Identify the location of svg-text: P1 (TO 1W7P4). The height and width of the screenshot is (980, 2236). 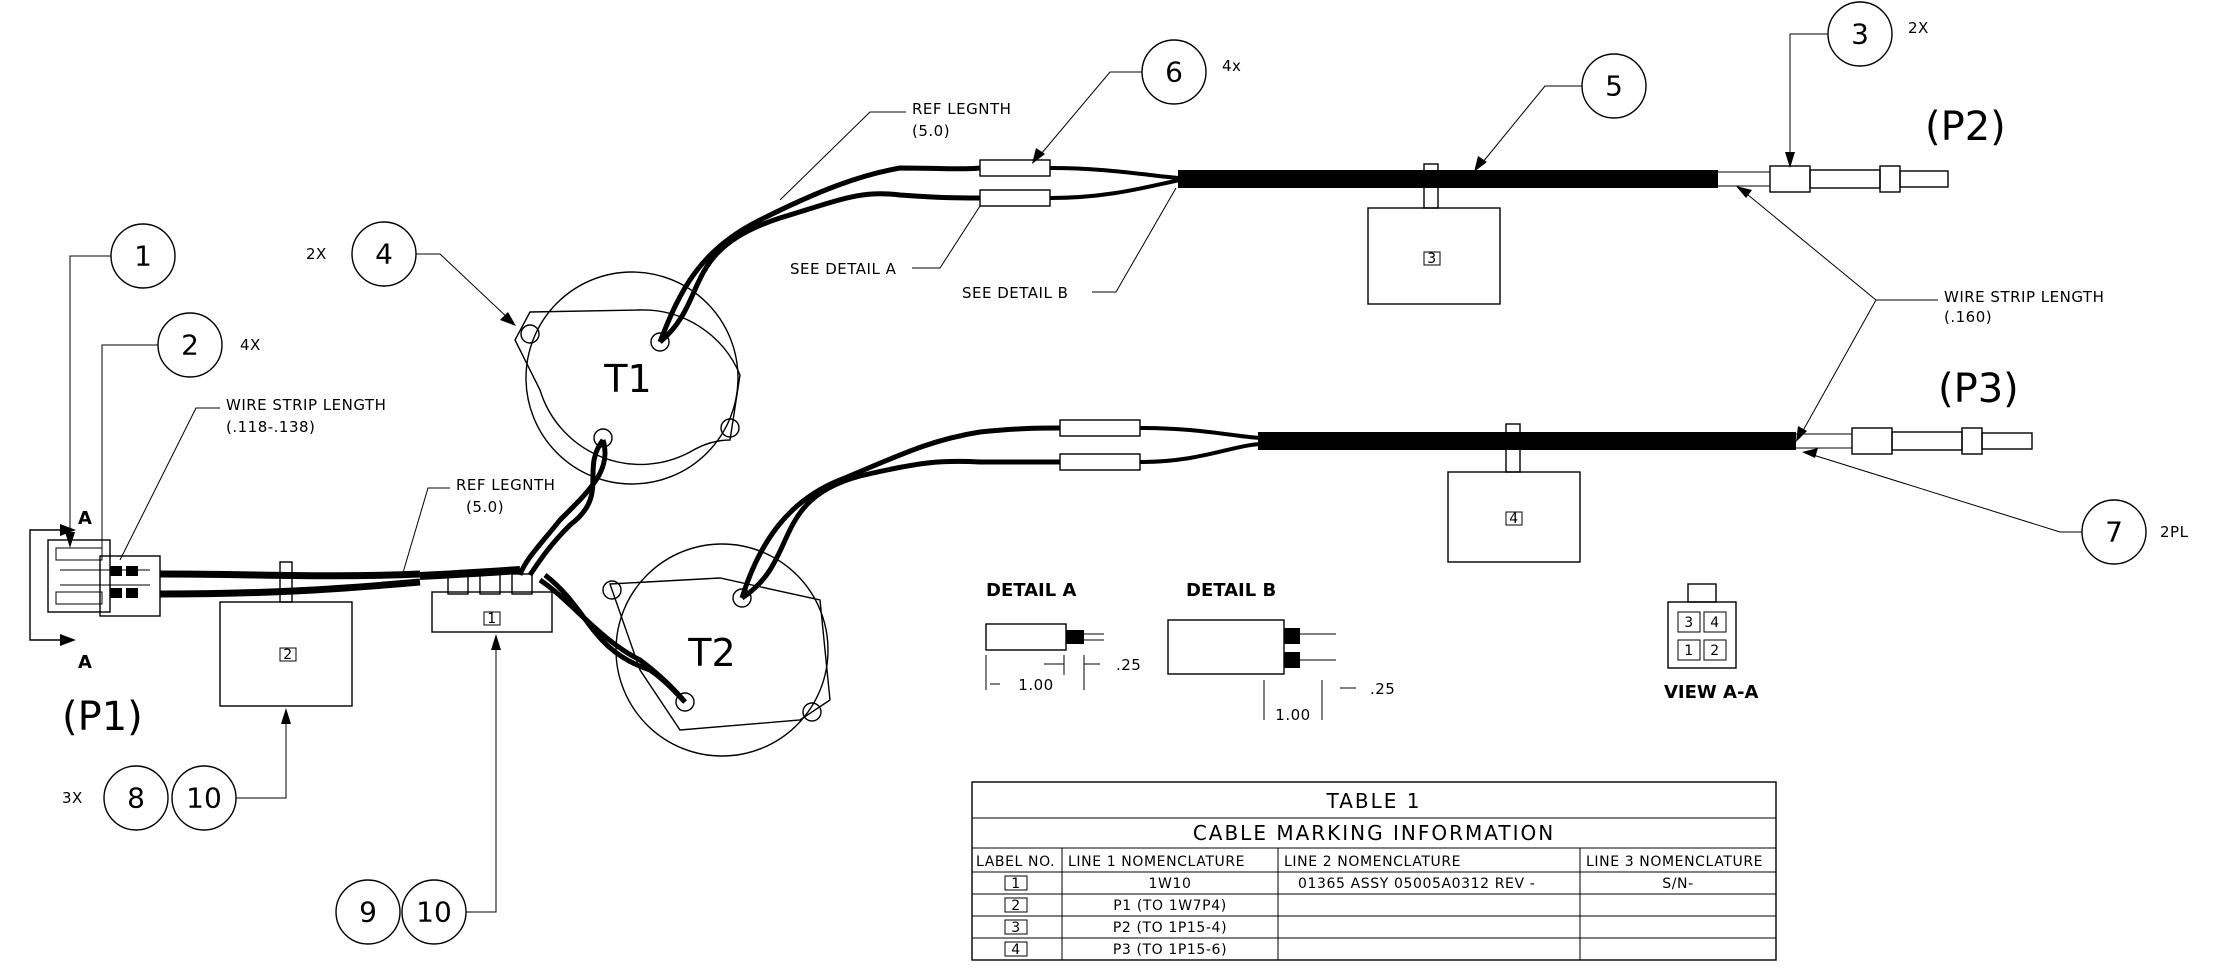
(1170, 906).